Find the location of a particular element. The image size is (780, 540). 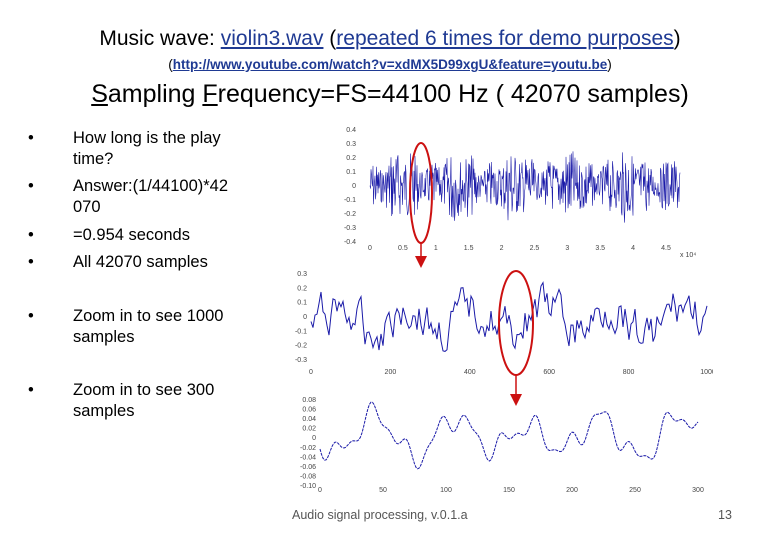

frequency-rest: requency=FS=44100 Hz ( 42070 samples) is located at coordinates (453, 94).